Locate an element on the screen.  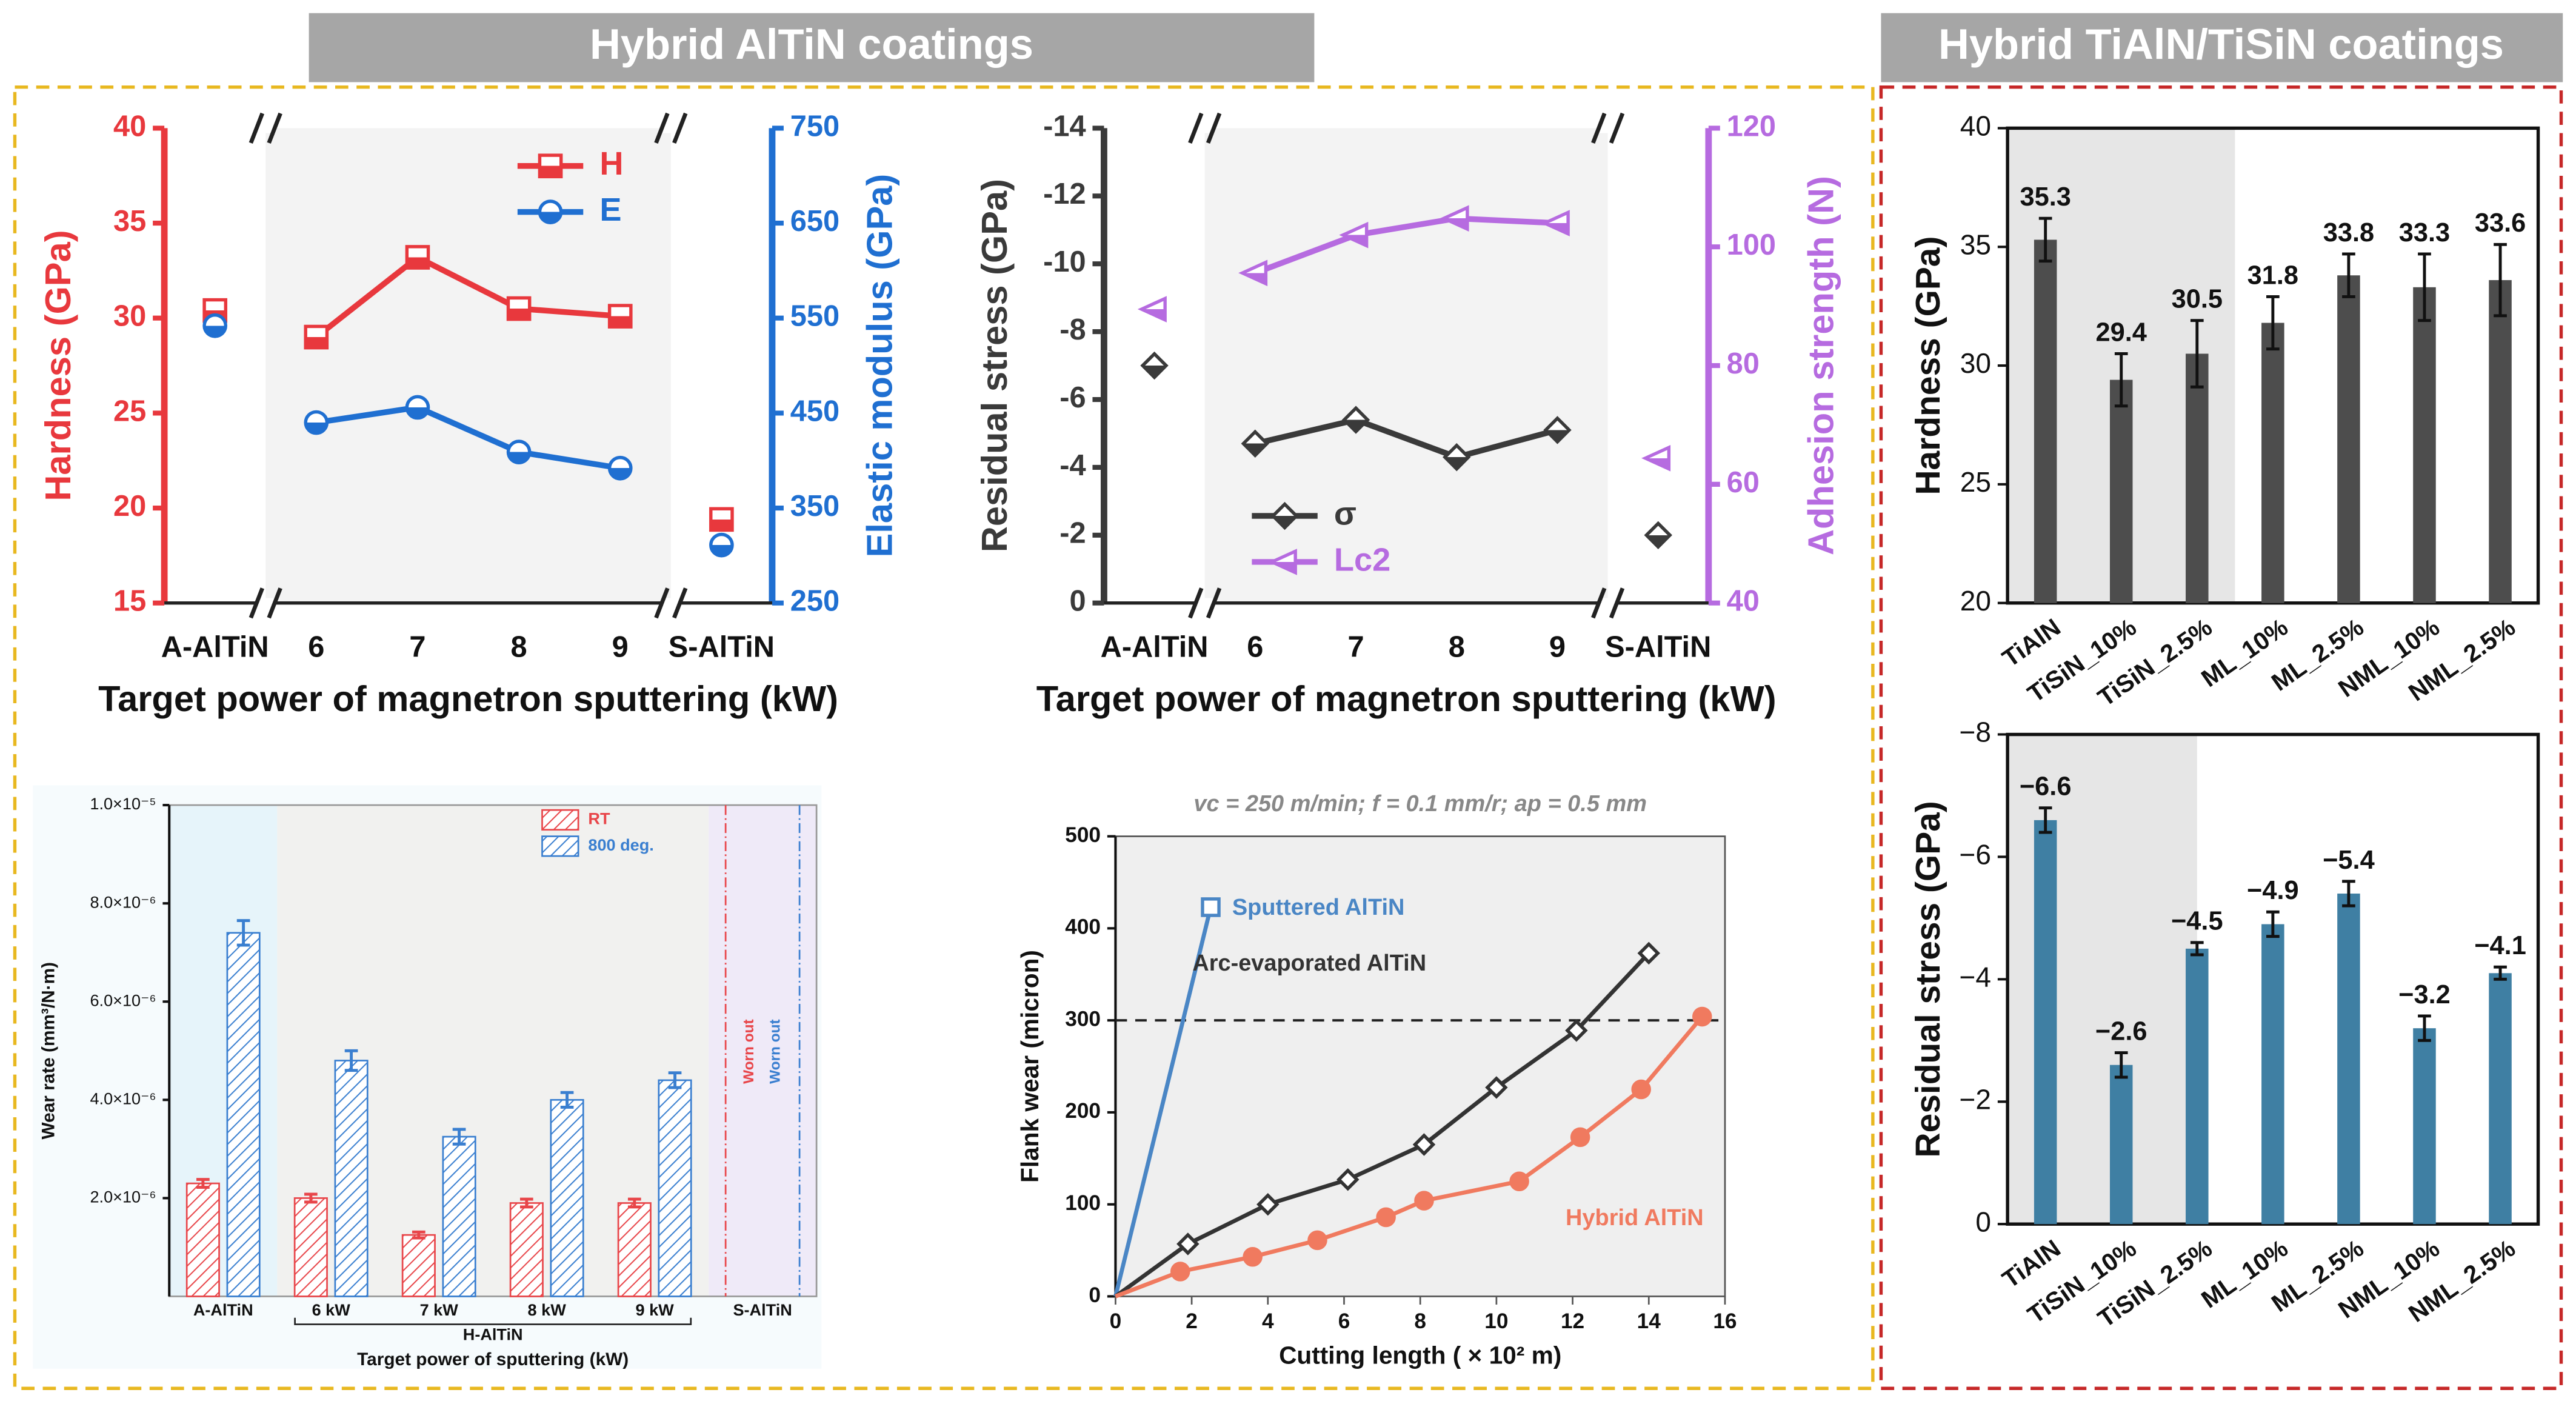
x-tick-label: 2 is located at coordinates (1192, 1321).